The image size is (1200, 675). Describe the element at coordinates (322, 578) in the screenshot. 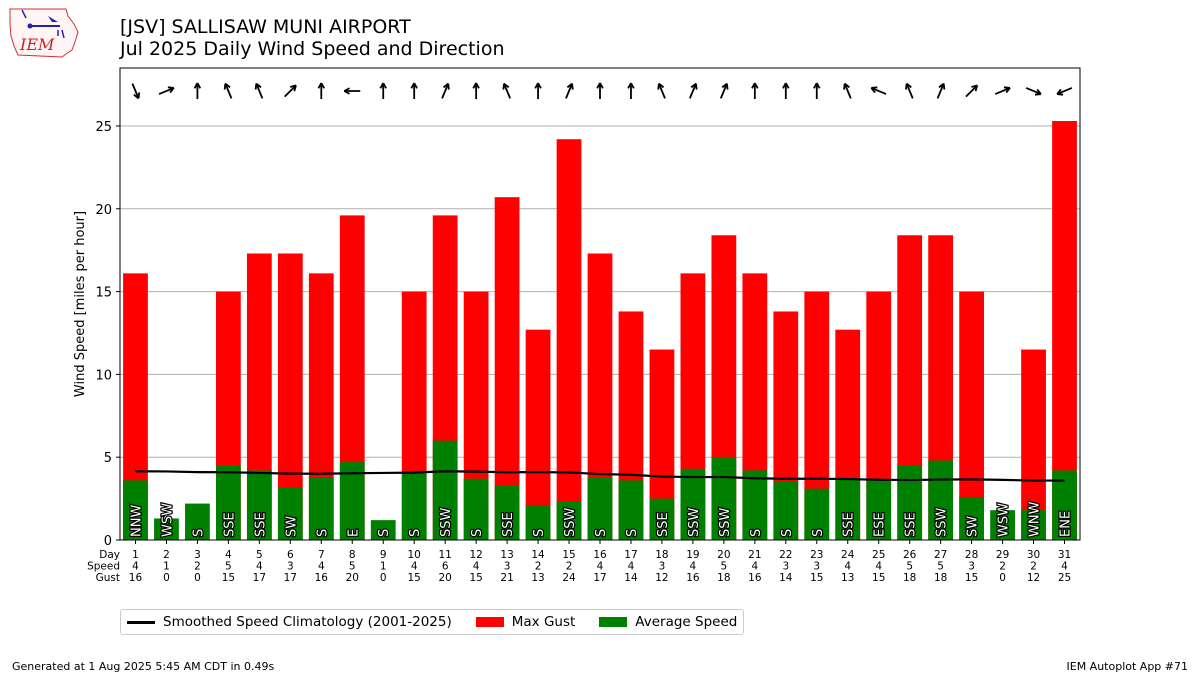

I see `x-tick-label: 16` at that location.